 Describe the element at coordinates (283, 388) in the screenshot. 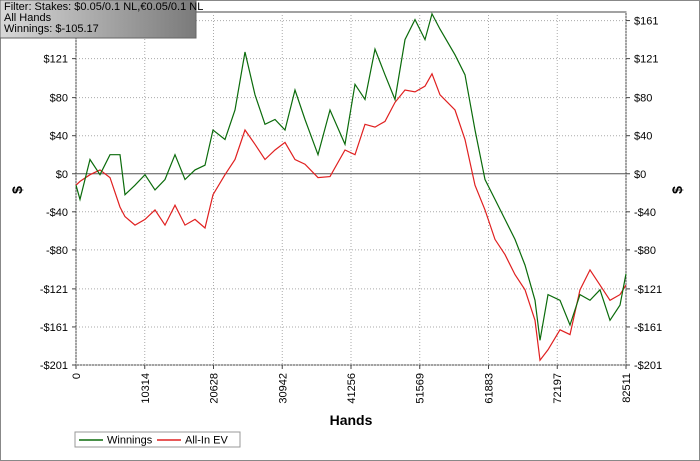

I see `x-tick-label: 30942` at that location.